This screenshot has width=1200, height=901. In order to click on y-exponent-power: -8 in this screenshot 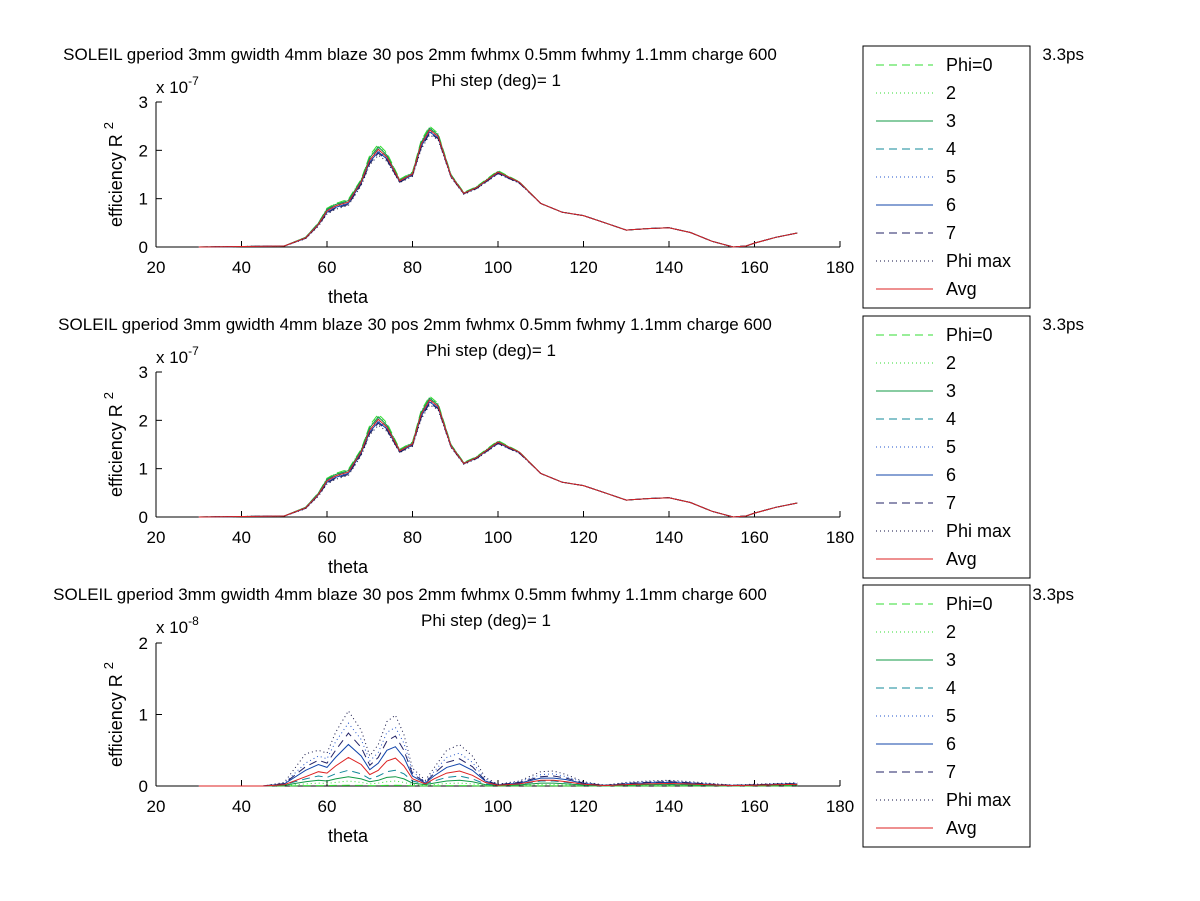, I will do `click(193, 621)`.